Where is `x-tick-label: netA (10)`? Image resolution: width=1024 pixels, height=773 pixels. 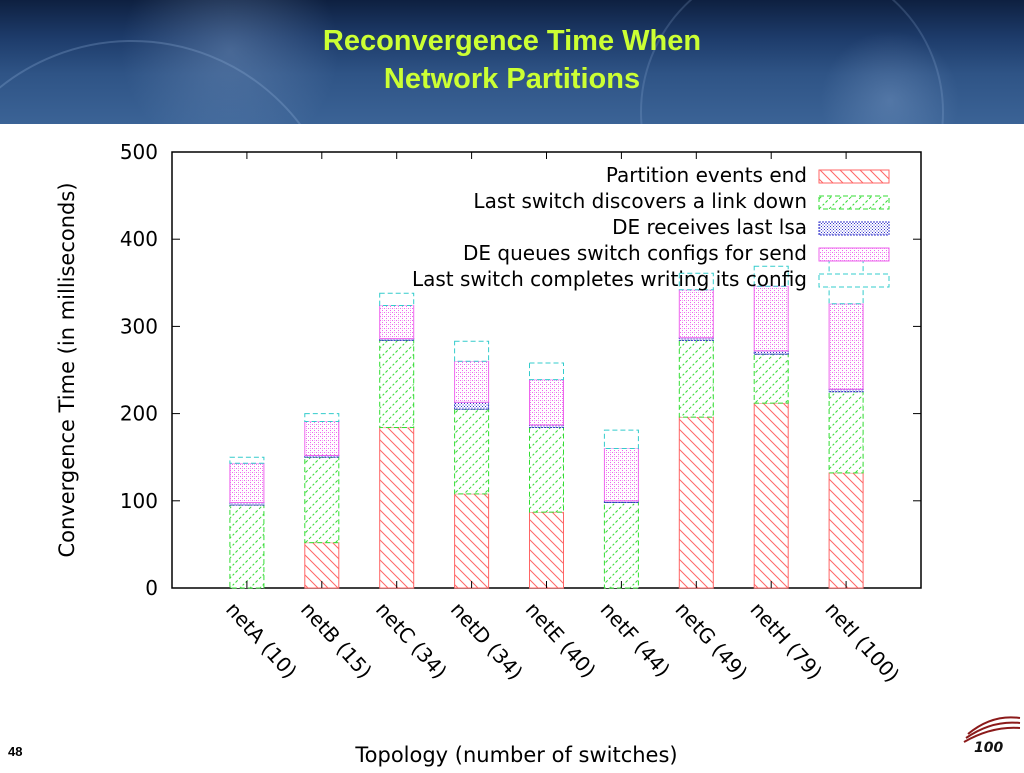 x-tick-label: netA (10) is located at coordinates (261, 640).